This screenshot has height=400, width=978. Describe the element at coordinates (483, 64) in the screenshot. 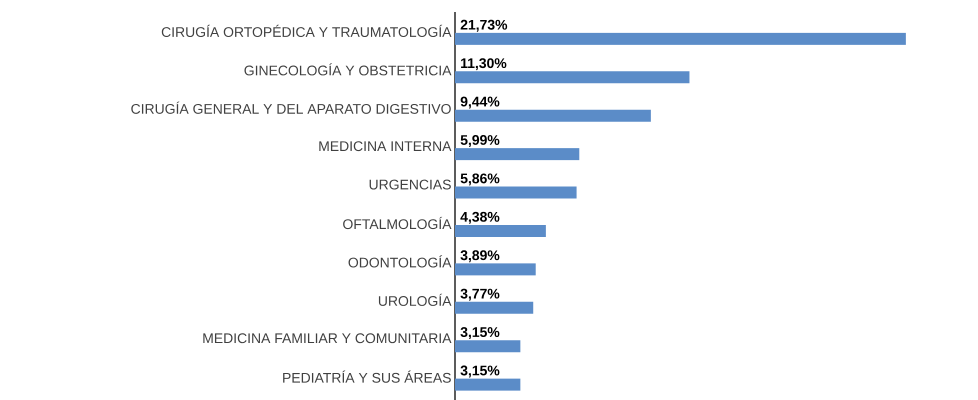

I see `data-label: 11,30%` at that location.